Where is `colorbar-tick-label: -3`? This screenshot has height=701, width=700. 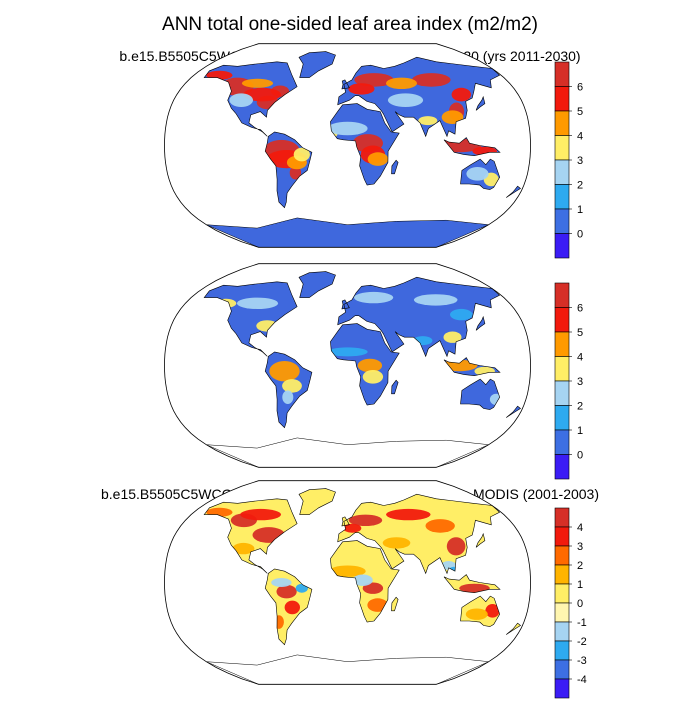
colorbar-tick-label: -3 is located at coordinates (582, 661).